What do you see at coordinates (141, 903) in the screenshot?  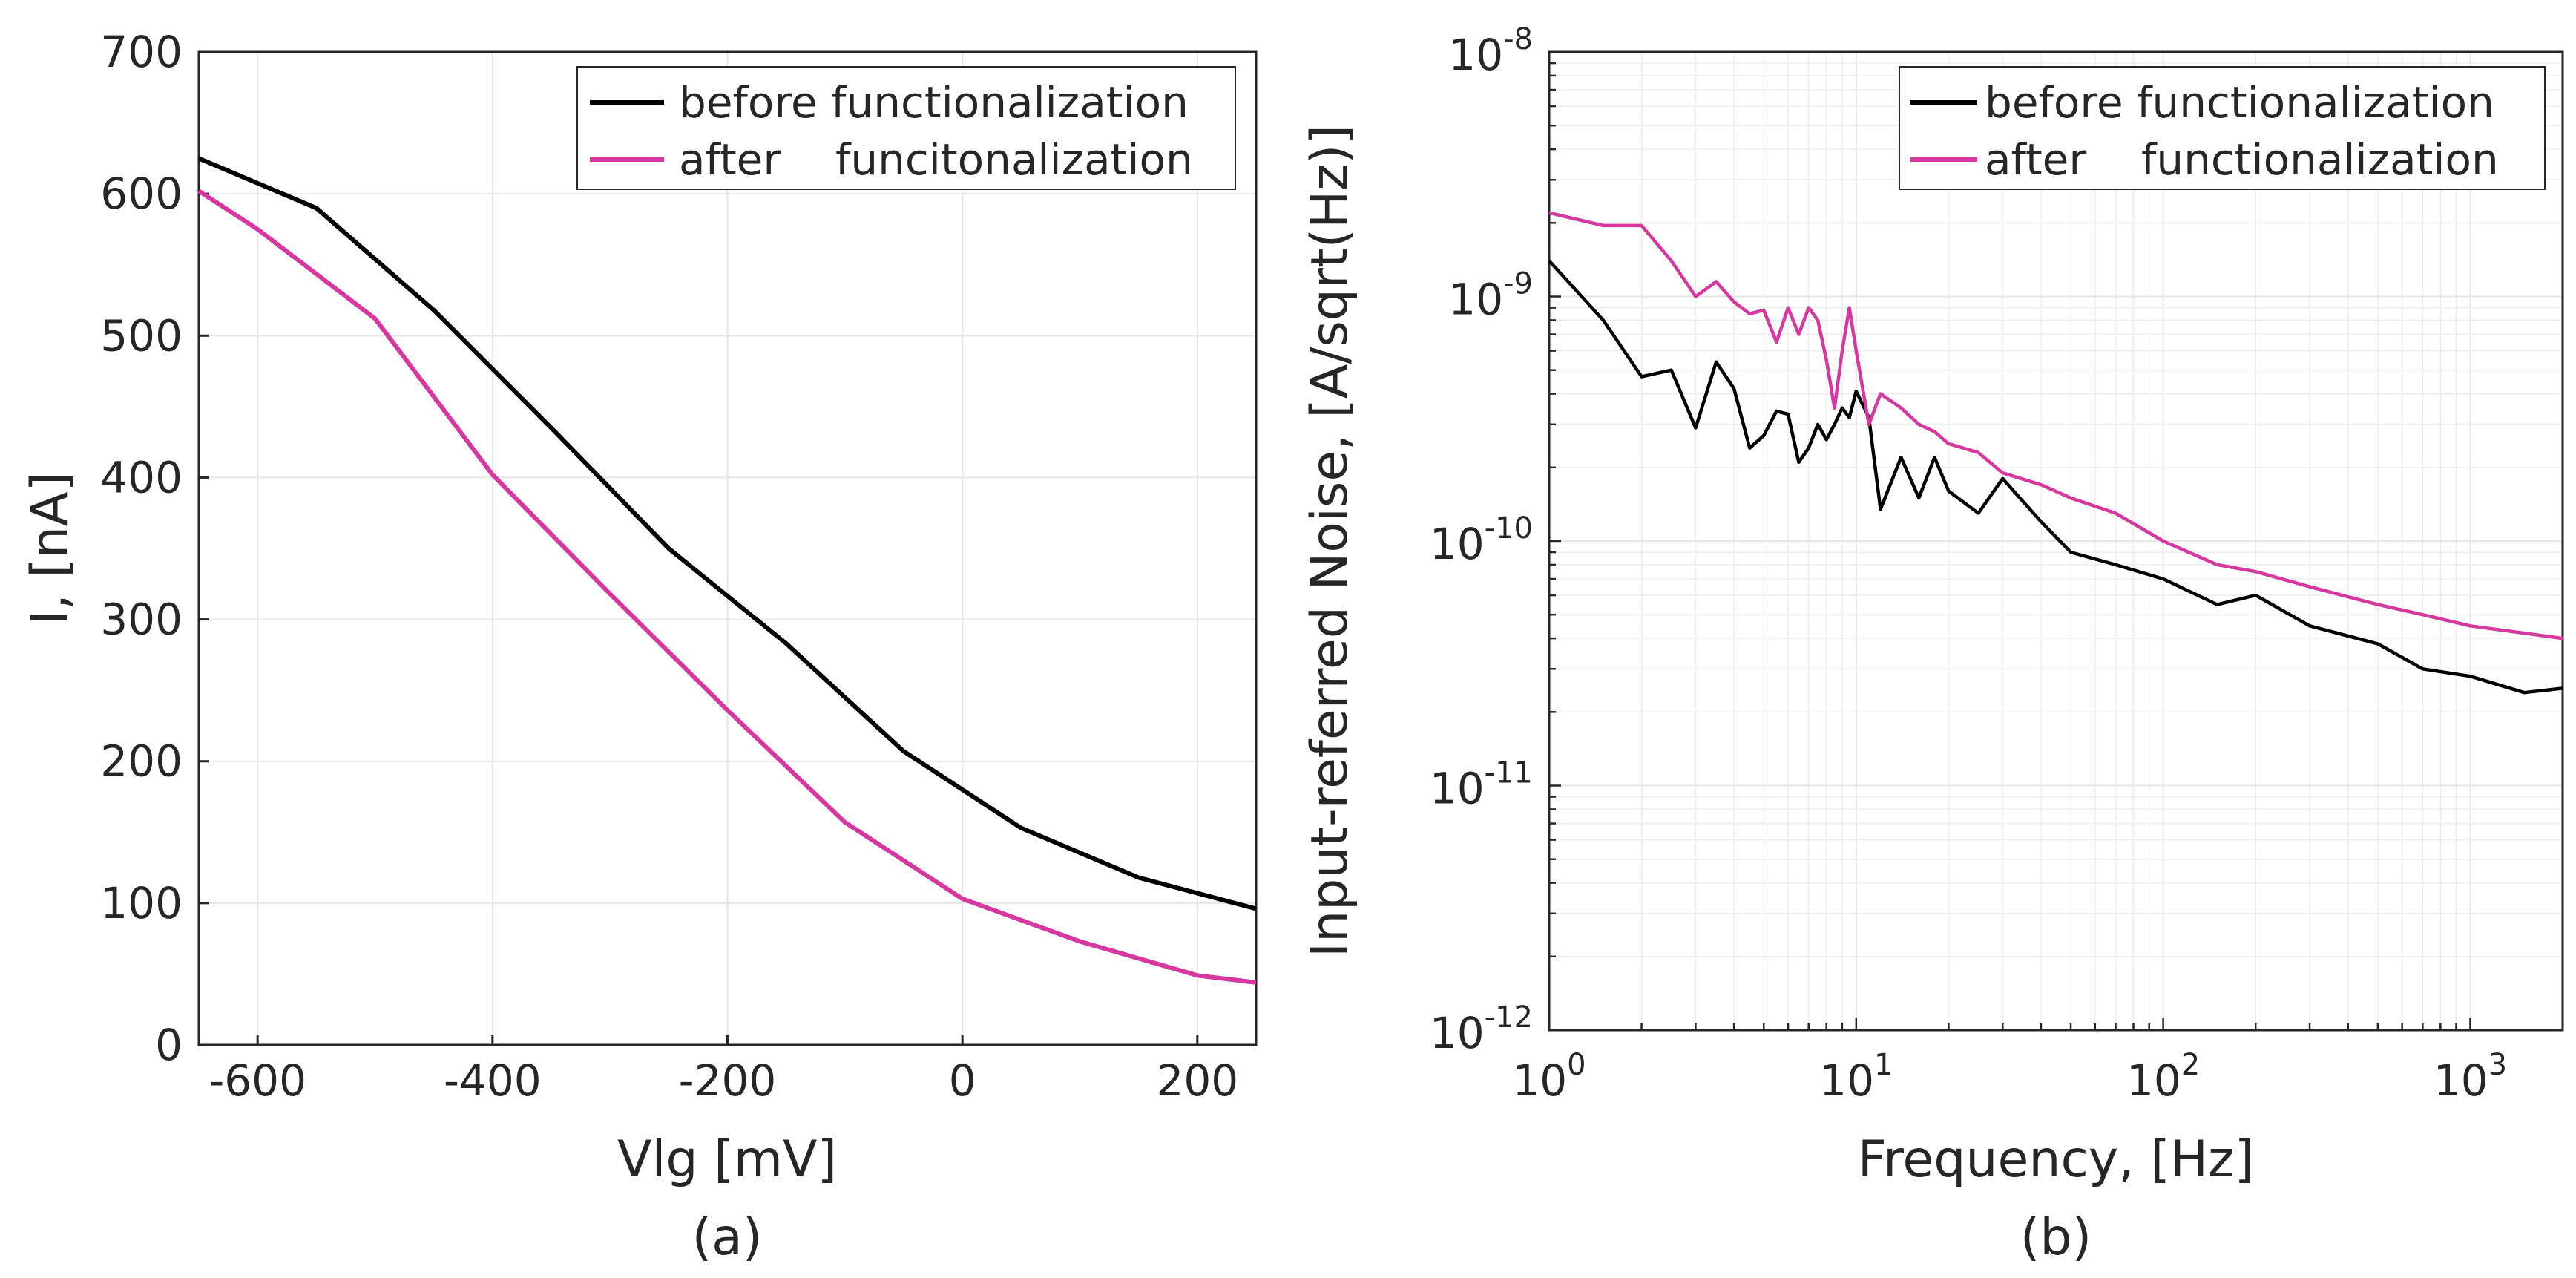 I see `panel-a-y-tick-label: 100` at bounding box center [141, 903].